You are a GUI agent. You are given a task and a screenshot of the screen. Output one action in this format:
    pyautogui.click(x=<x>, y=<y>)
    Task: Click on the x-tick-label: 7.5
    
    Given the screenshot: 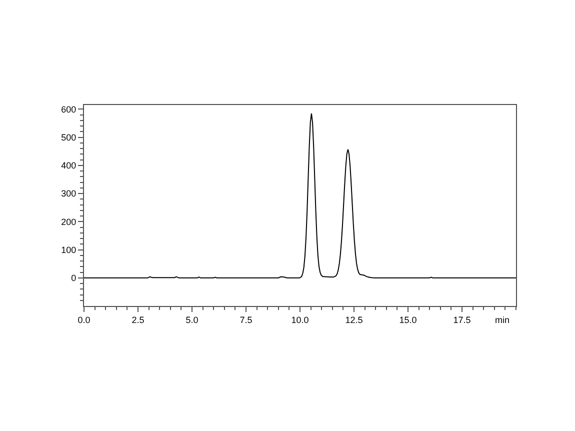 What is the action you would take?
    pyautogui.click(x=246, y=319)
    